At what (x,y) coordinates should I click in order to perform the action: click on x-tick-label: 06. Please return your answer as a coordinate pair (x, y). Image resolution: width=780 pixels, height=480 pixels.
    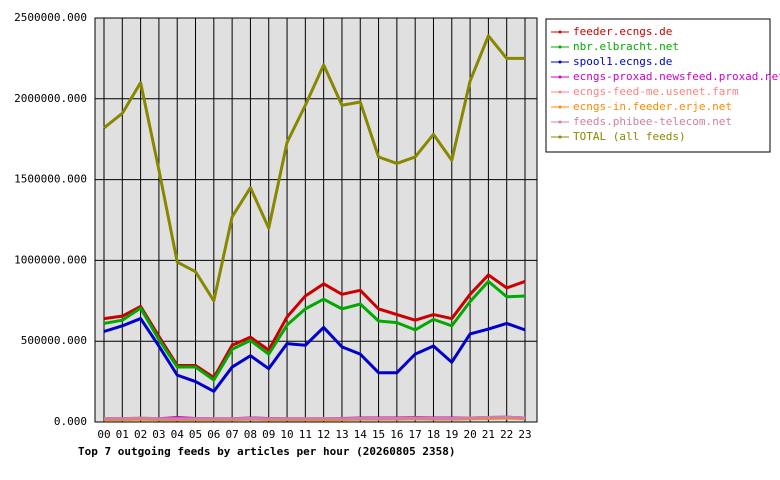
    Looking at the image, I should click on (213, 434).